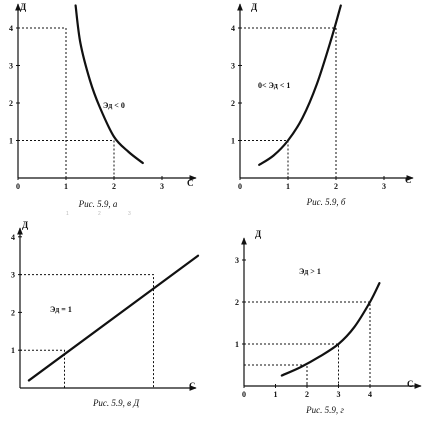  Describe the element at coordinates (326, 202) in the screenshot. I see `figure-caption: Рис. 5.9, б` at that location.